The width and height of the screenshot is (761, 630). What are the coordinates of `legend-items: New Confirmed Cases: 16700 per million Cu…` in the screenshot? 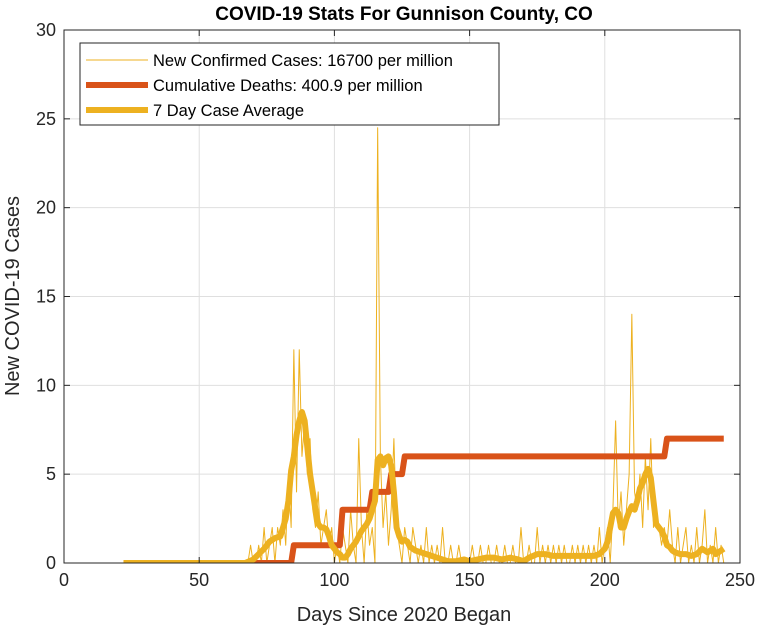 It's located at (269, 86).